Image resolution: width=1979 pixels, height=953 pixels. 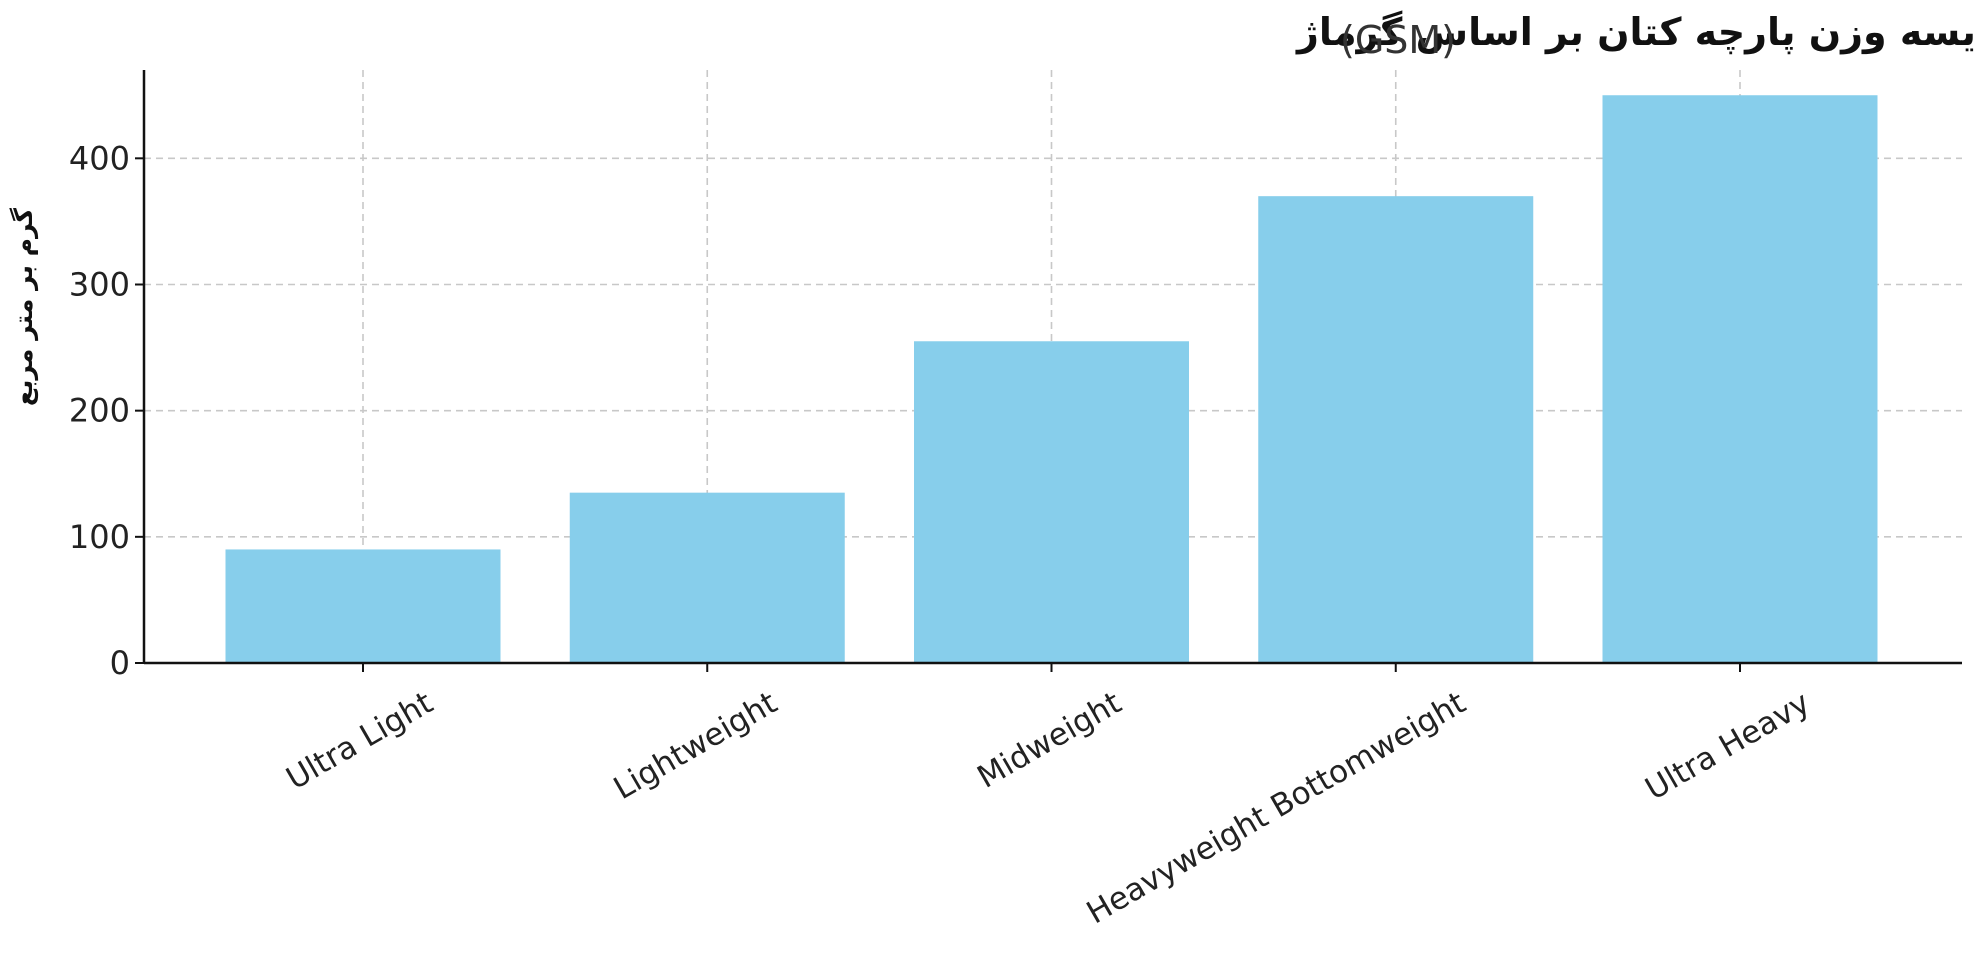 What do you see at coordinates (120, 663) in the screenshot?
I see `y-tick-label: 0` at bounding box center [120, 663].